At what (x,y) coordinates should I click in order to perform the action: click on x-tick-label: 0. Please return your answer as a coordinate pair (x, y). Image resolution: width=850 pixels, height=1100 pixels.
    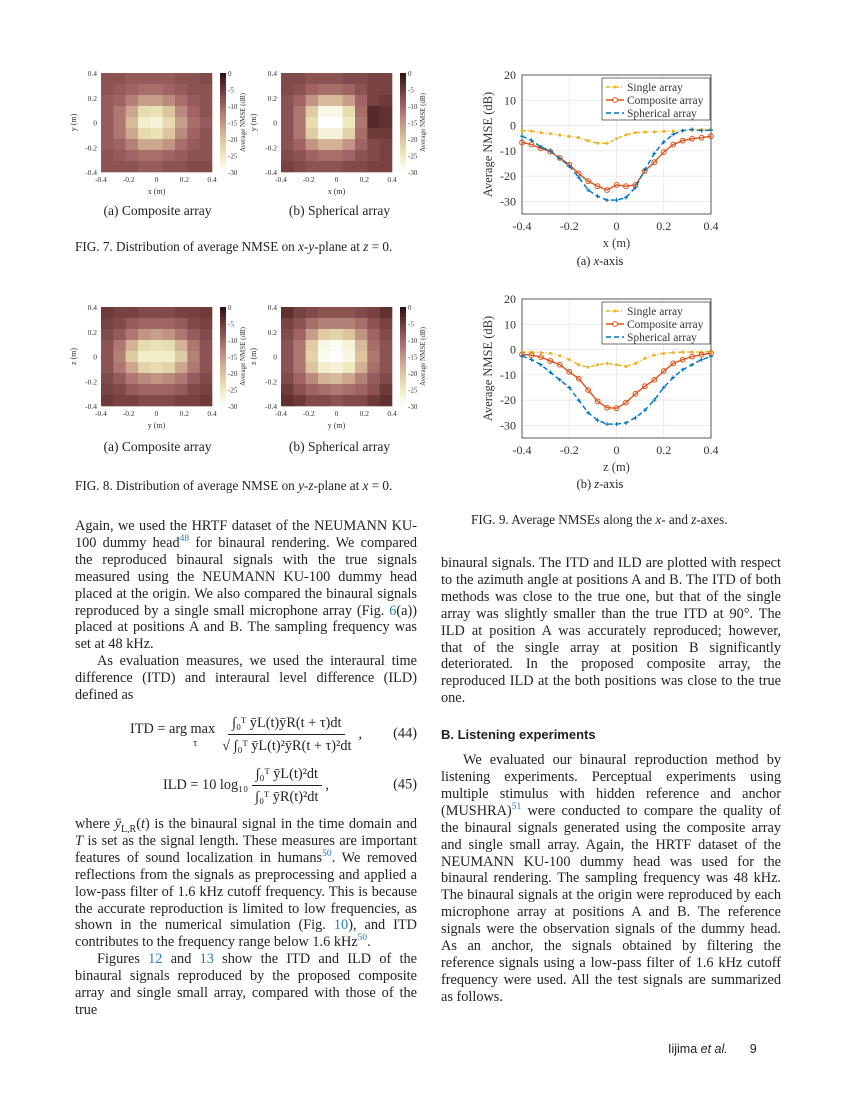
    Looking at the image, I should click on (157, 413).